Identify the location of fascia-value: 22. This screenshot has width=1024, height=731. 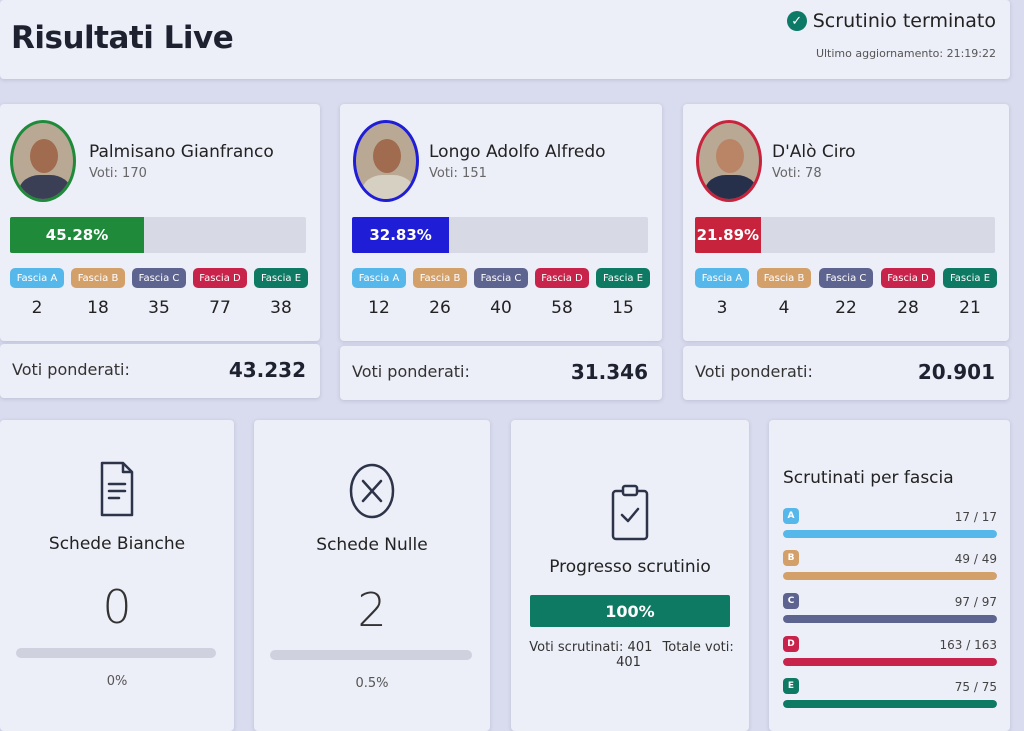
(846, 308).